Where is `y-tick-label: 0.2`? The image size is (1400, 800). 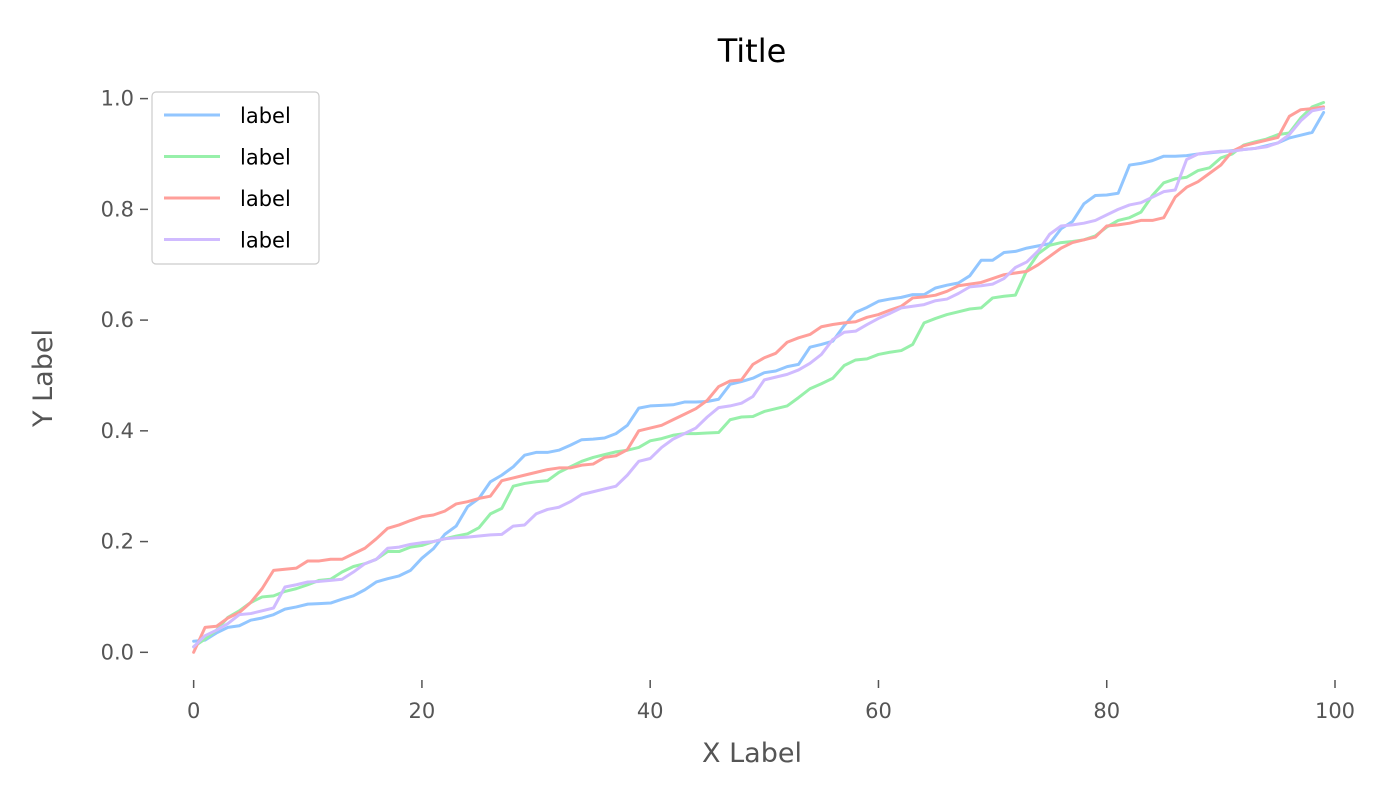 y-tick-label: 0.2 is located at coordinates (117, 542).